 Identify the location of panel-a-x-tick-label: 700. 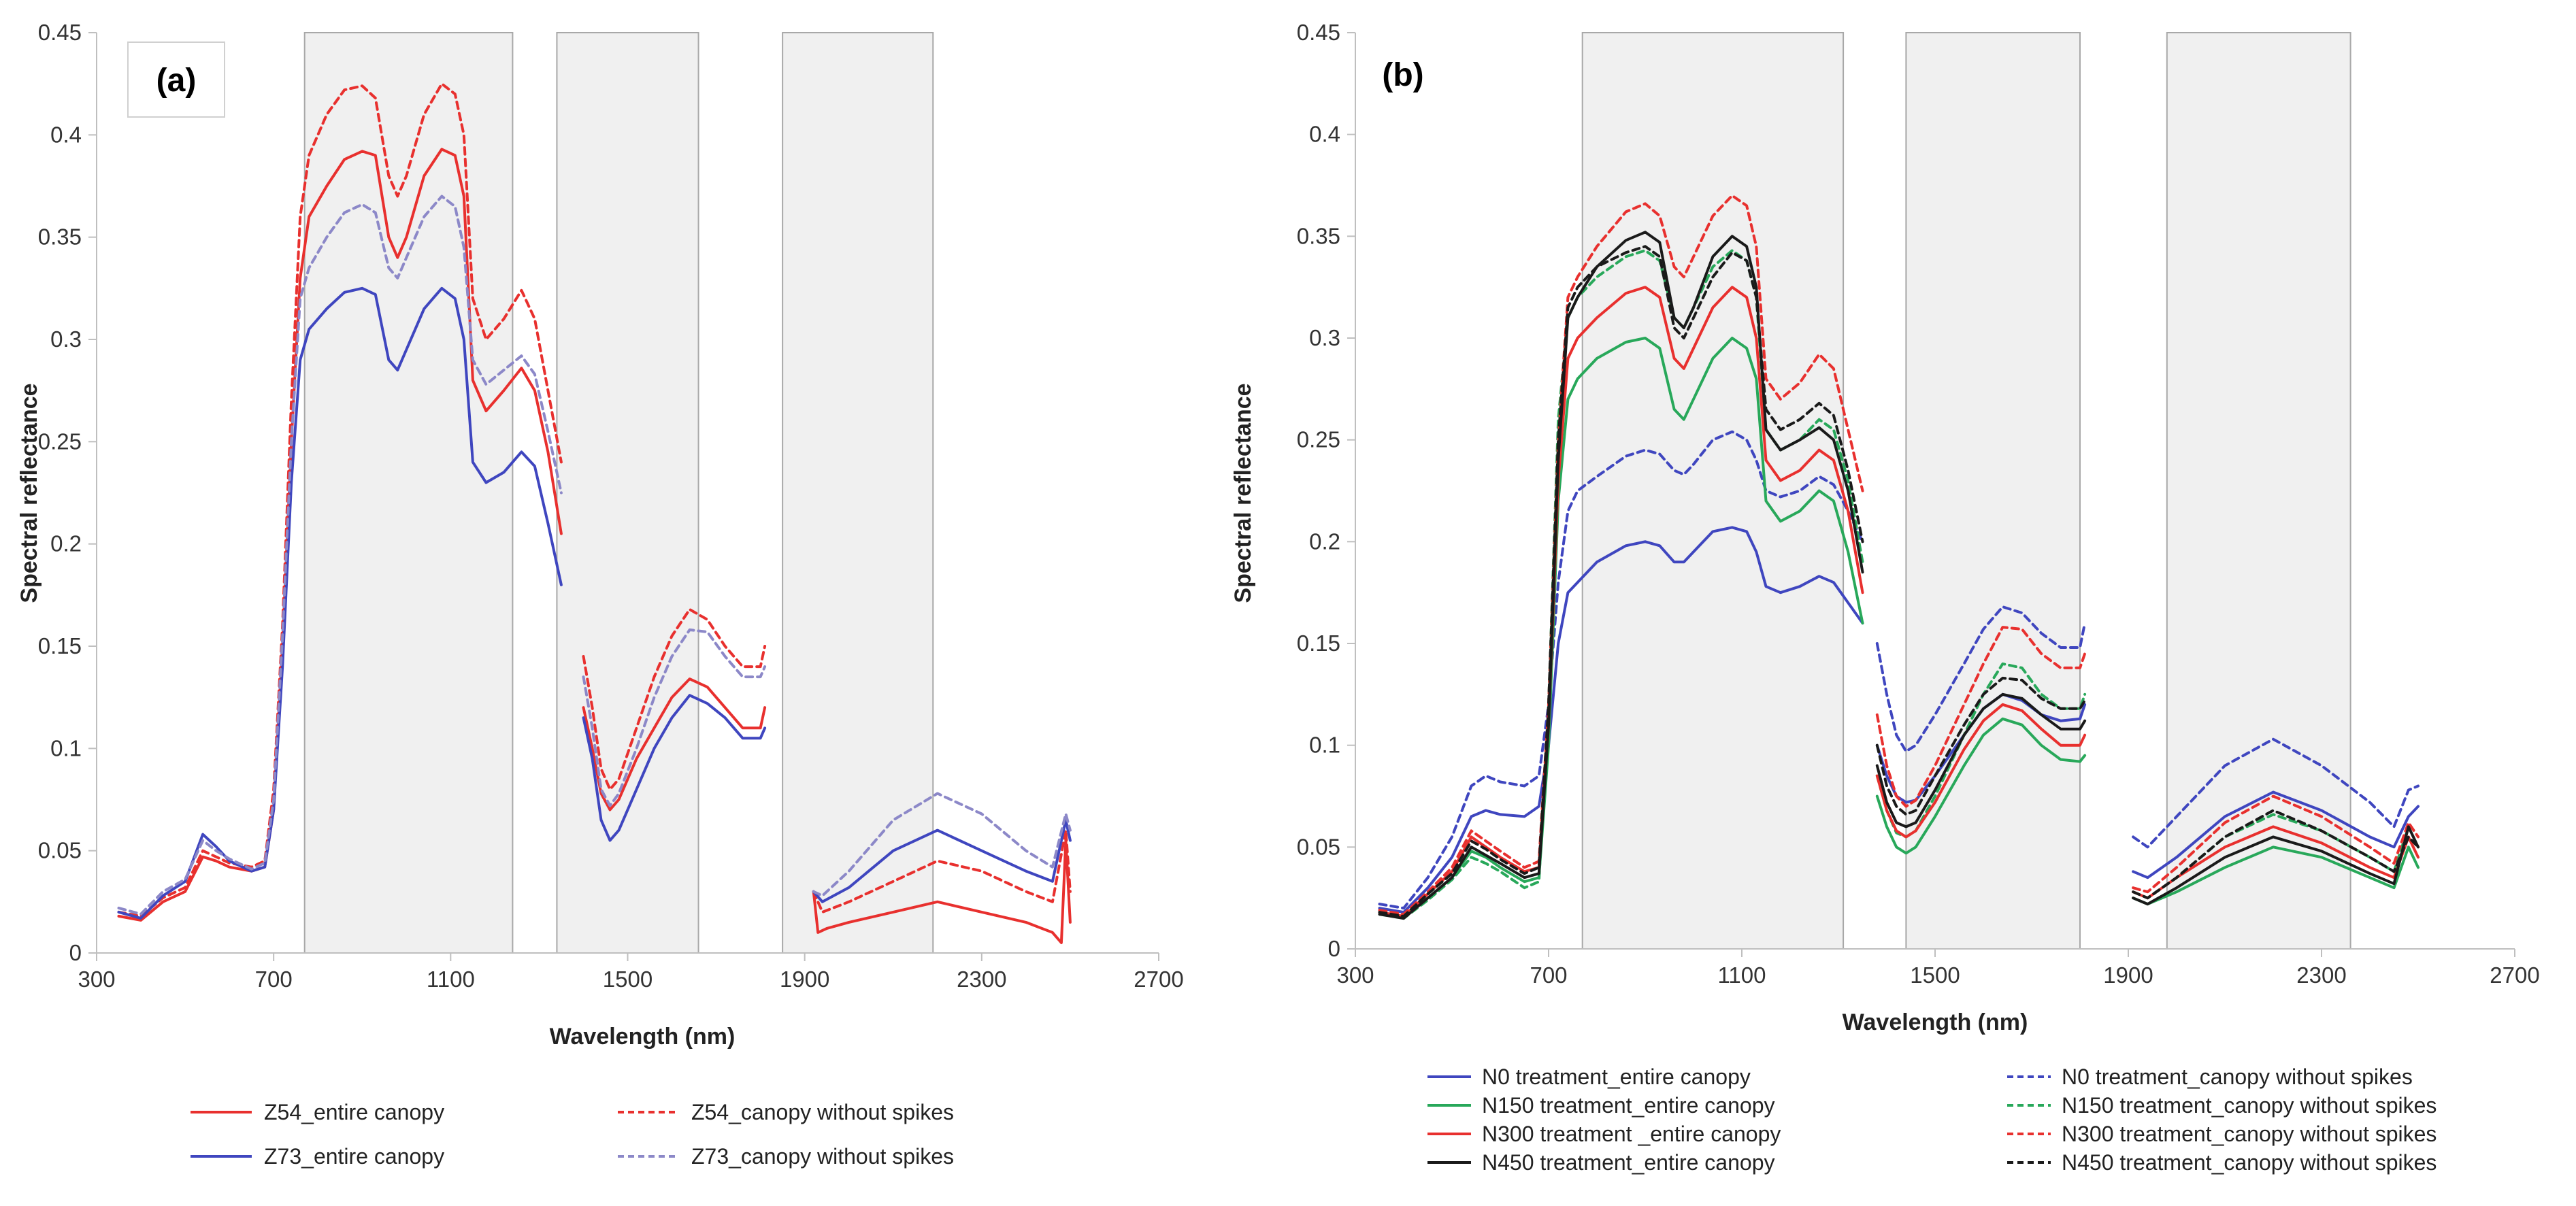
(274, 979).